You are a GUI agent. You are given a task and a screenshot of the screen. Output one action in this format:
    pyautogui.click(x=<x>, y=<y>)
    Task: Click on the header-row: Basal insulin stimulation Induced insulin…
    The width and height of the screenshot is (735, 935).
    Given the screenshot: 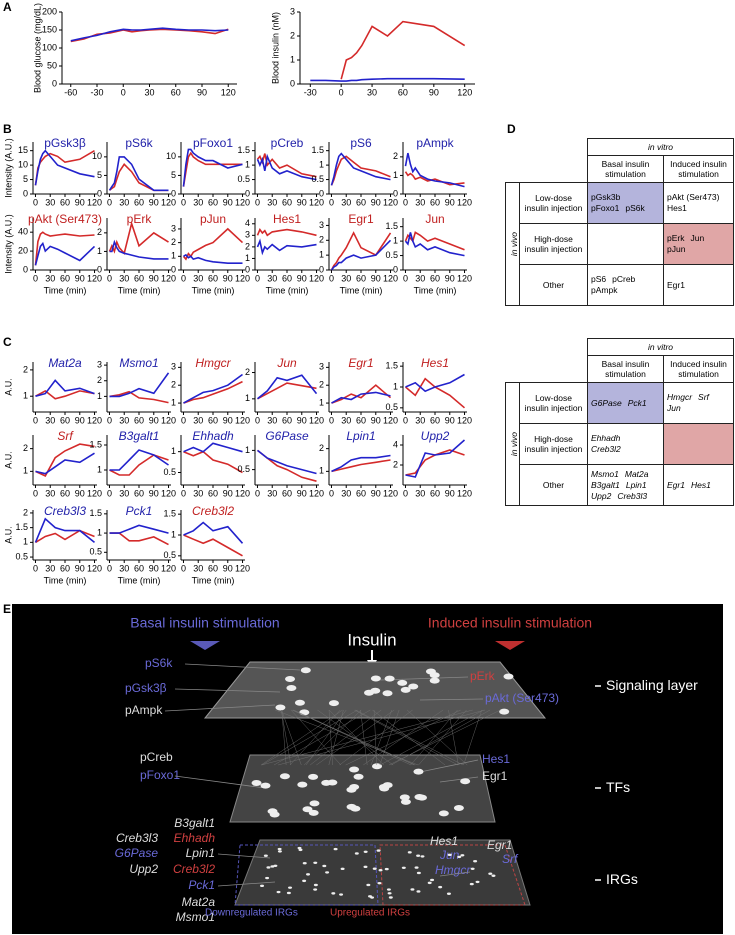 What is the action you would take?
    pyautogui.click(x=620, y=369)
    